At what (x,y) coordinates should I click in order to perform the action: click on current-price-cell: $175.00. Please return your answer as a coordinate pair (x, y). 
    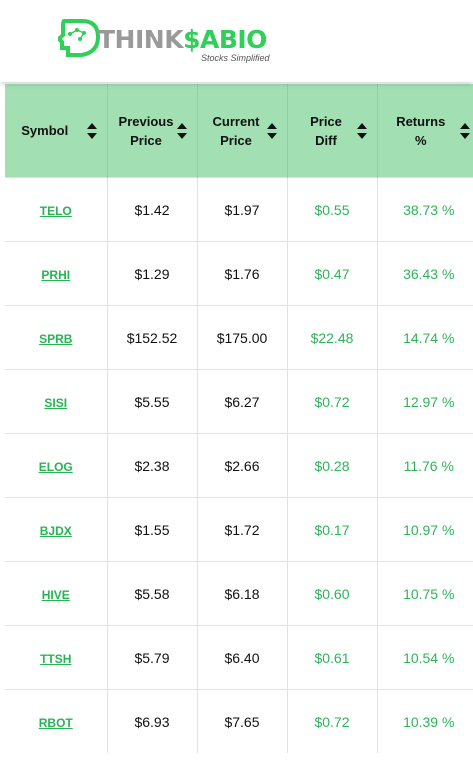
    Looking at the image, I should click on (241, 337).